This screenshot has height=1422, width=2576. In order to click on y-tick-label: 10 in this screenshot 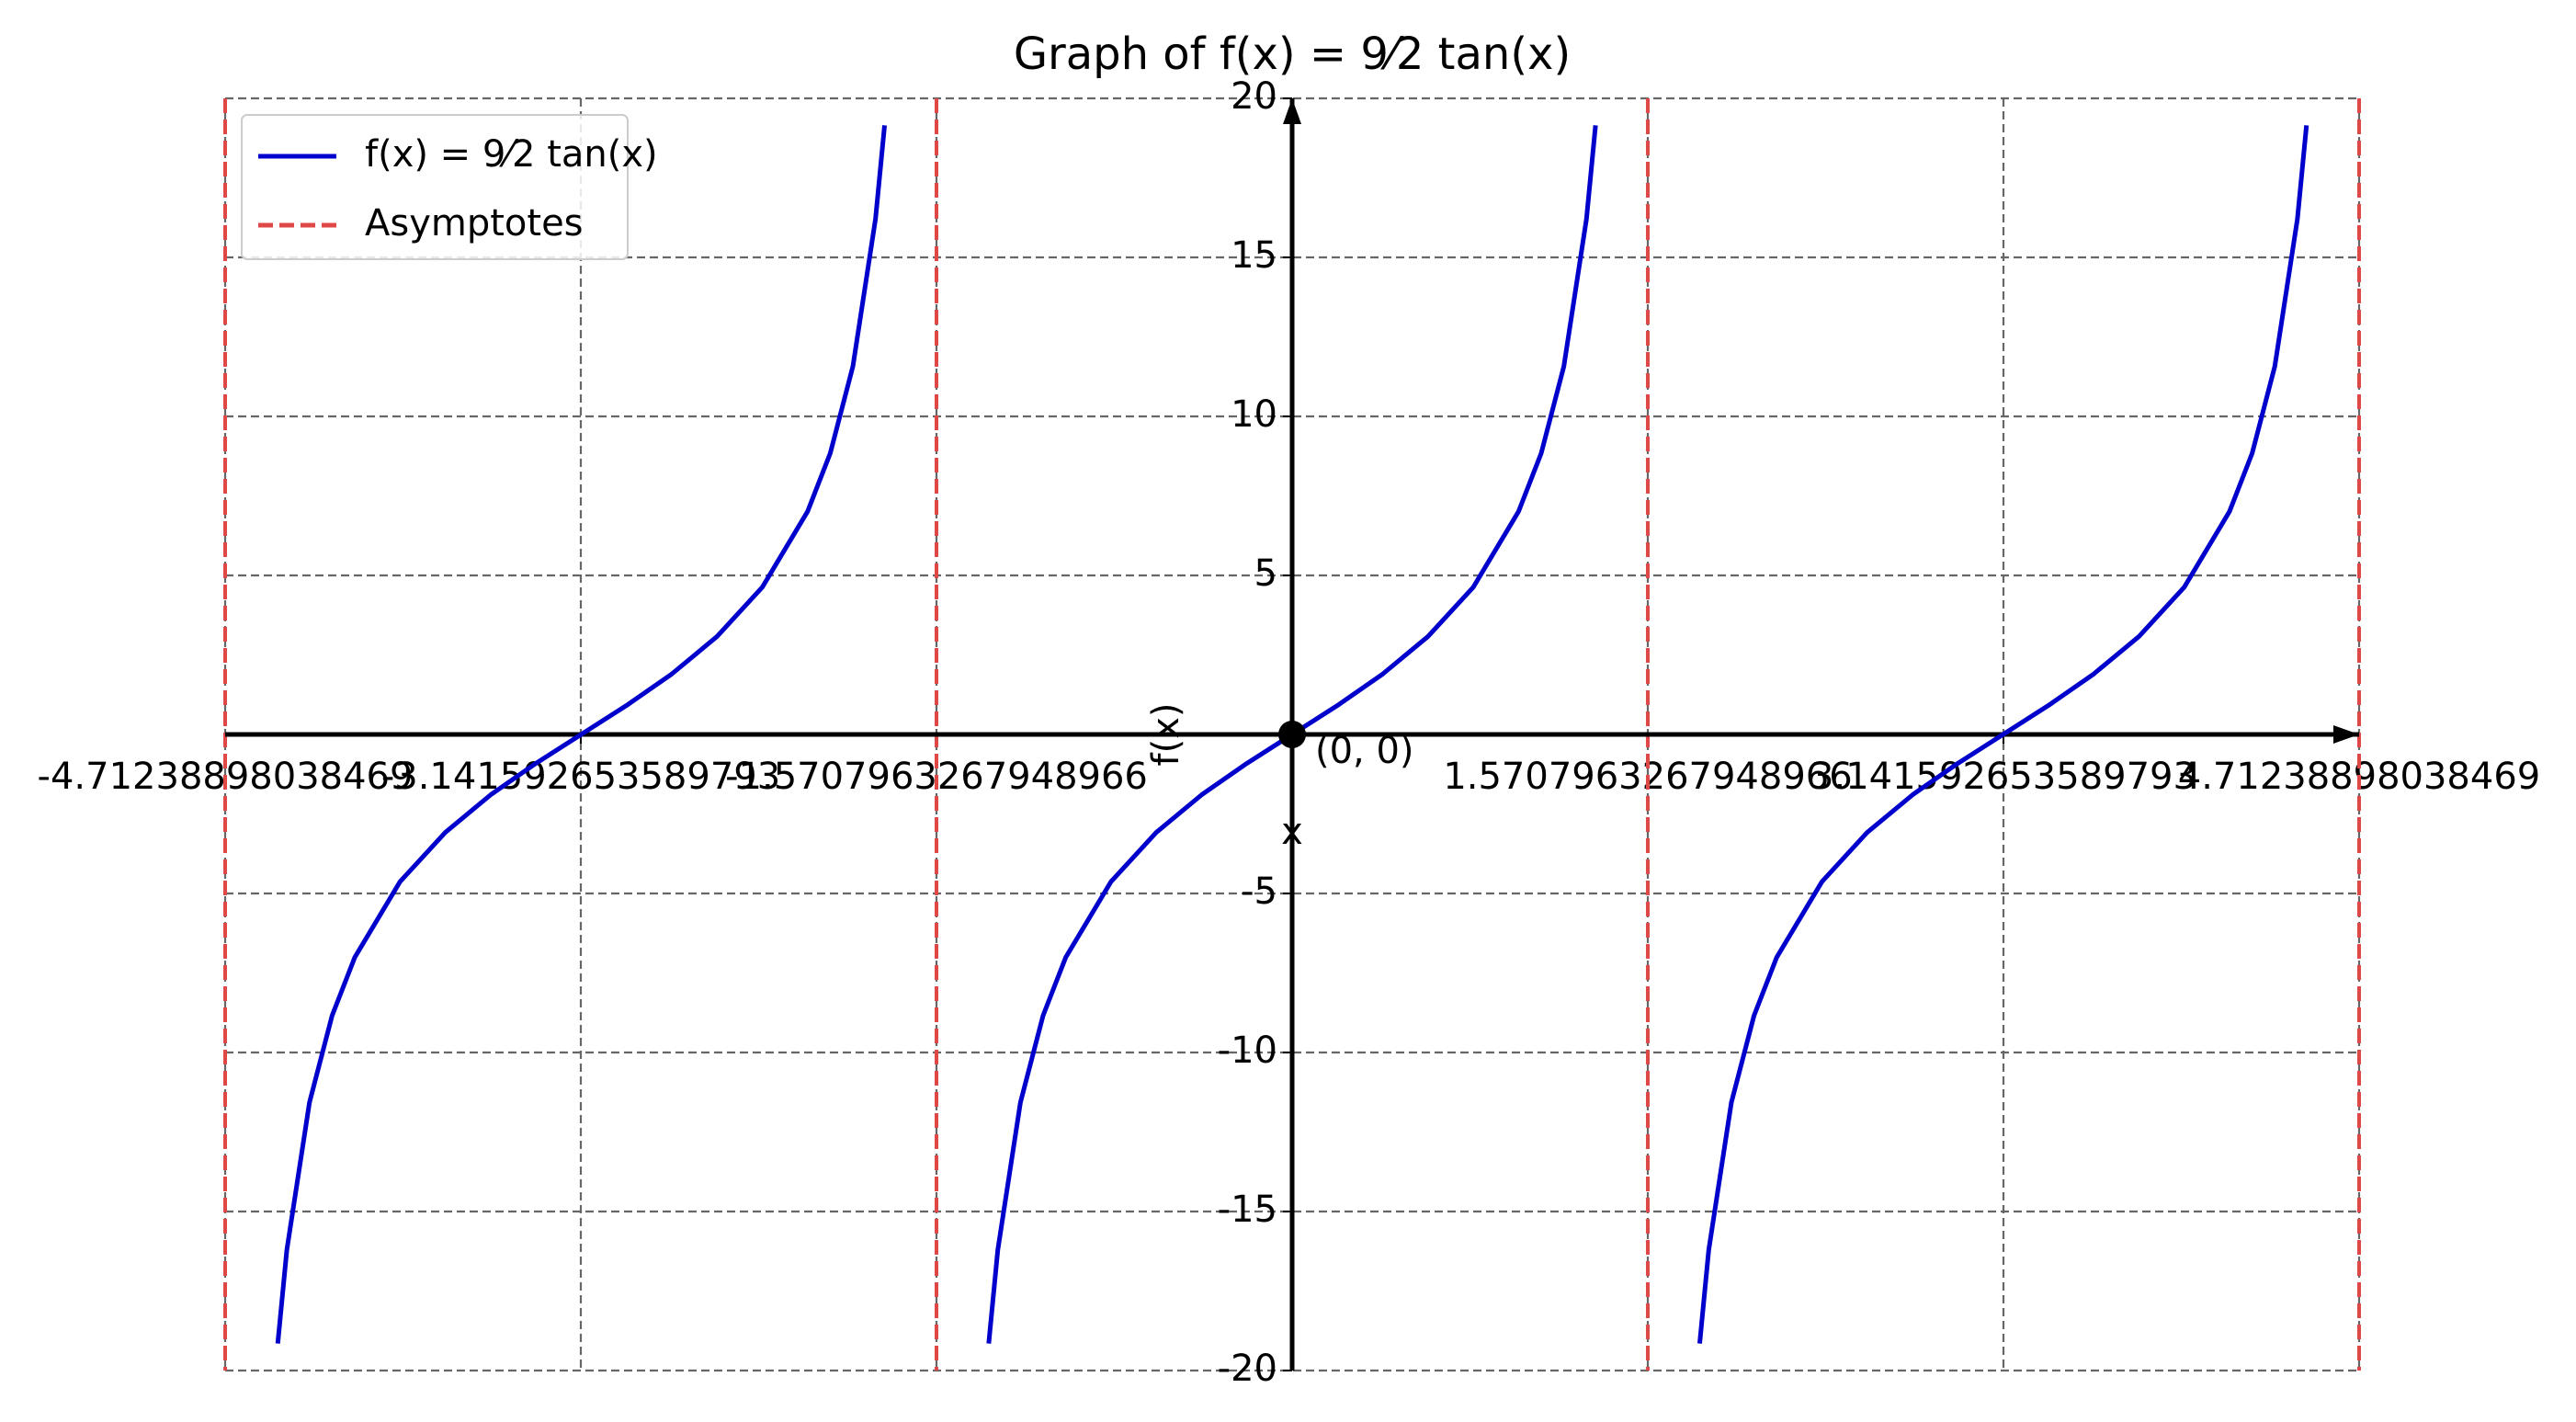, I will do `click(1254, 414)`.